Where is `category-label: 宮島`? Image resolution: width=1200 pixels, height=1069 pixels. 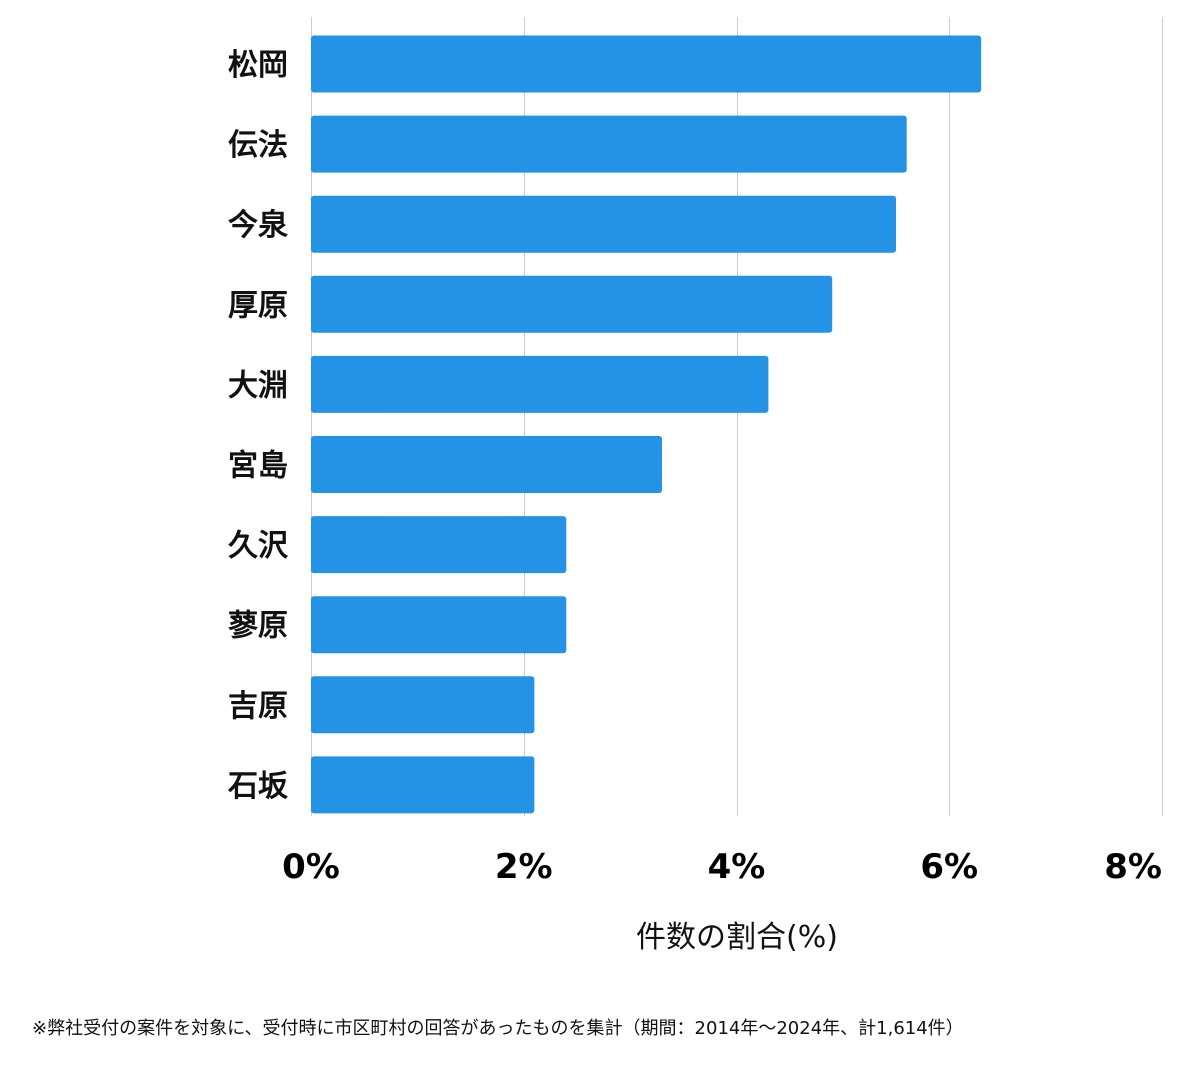
category-label: 宮島 is located at coordinates (258, 466).